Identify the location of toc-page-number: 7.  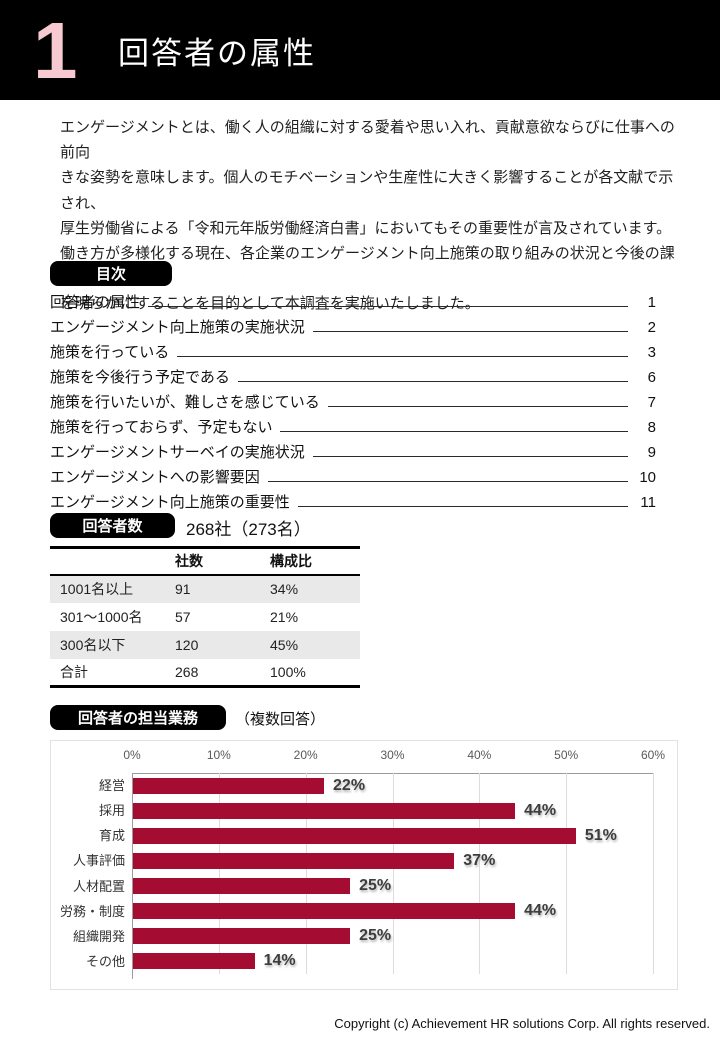
(651, 402).